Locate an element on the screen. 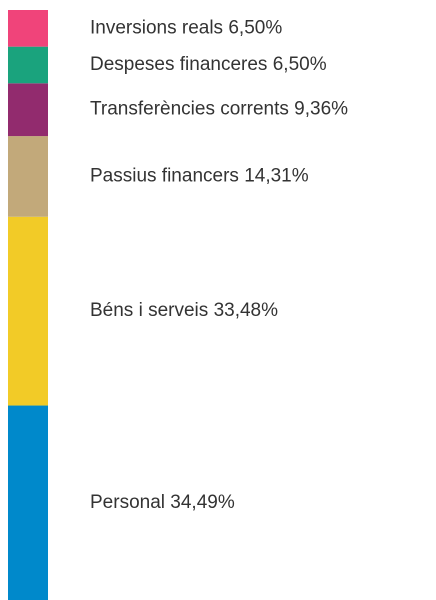 This screenshot has height=600, width=436. value-label: 33,48% is located at coordinates (246, 310).